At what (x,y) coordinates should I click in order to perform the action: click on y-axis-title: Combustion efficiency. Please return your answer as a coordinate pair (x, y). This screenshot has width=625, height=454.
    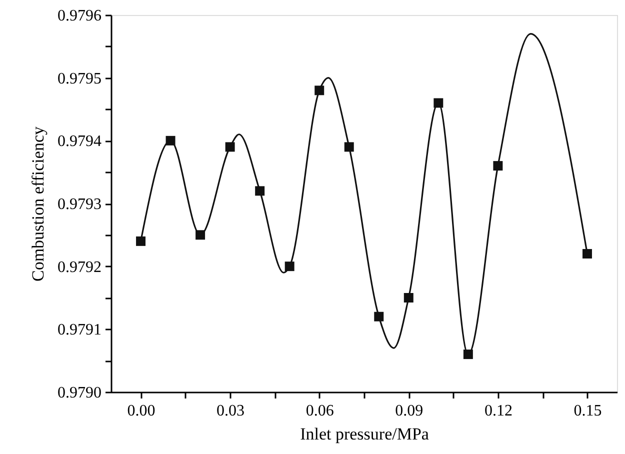
    Looking at the image, I should click on (38, 204).